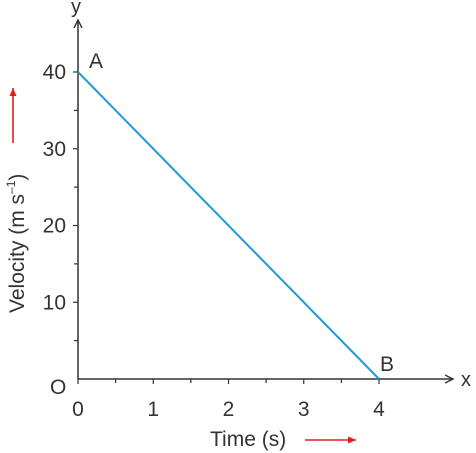  What do you see at coordinates (153, 409) in the screenshot?
I see `x-tick-label: 1` at bounding box center [153, 409].